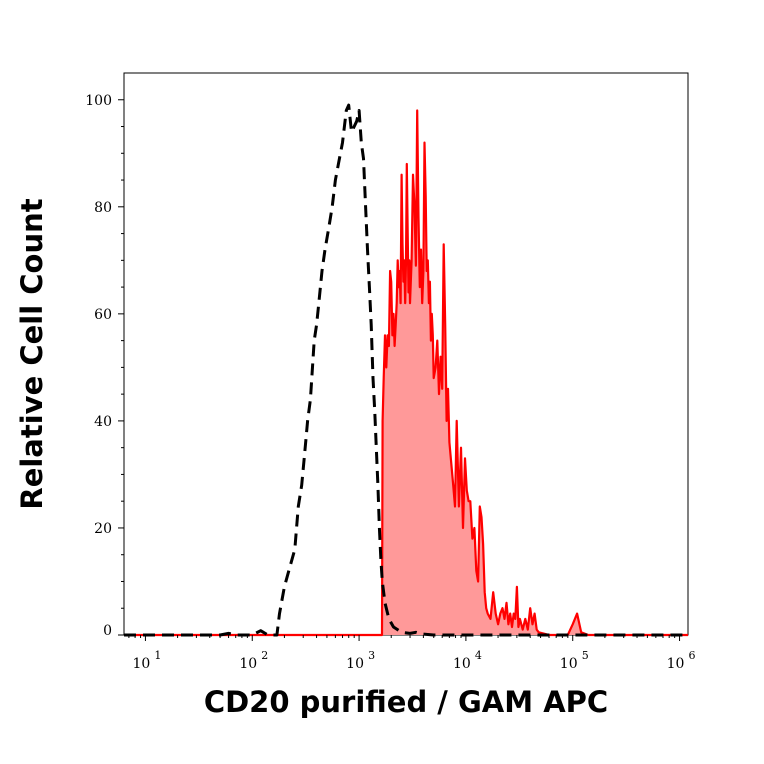  What do you see at coordinates (107, 631) in the screenshot?
I see `y-tick-label: 0` at bounding box center [107, 631].